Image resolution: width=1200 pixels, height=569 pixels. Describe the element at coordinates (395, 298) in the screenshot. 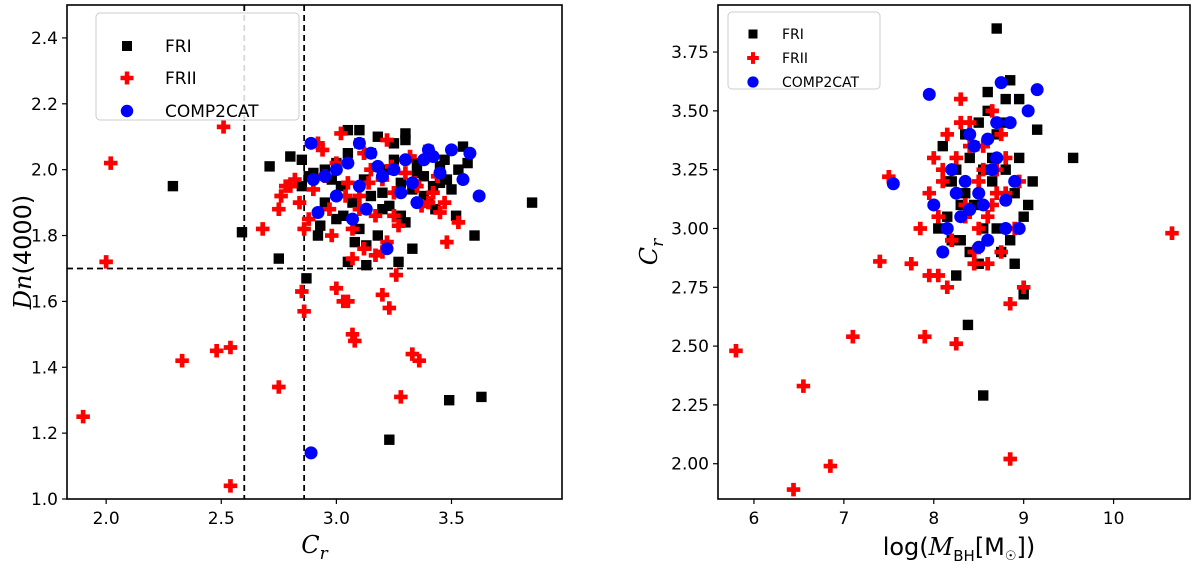

I see `series-comp2cat` at that location.